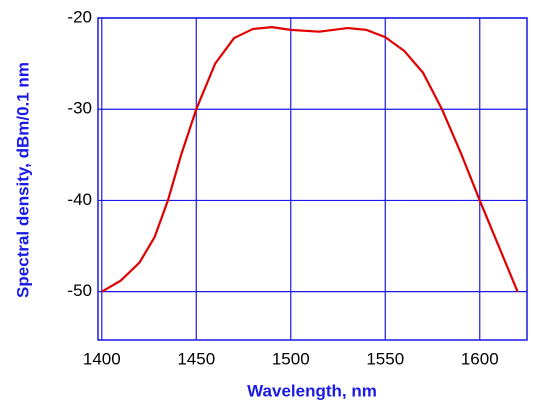  I want to click on y-axis-title: Spectral density, dBm/0.1 nm, so click(22, 180).